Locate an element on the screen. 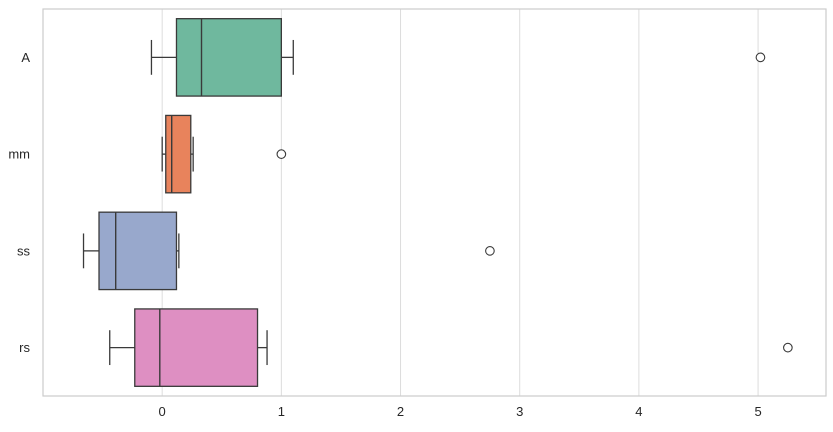 The width and height of the screenshot is (833, 432). outlier-point-rs is located at coordinates (788, 347).